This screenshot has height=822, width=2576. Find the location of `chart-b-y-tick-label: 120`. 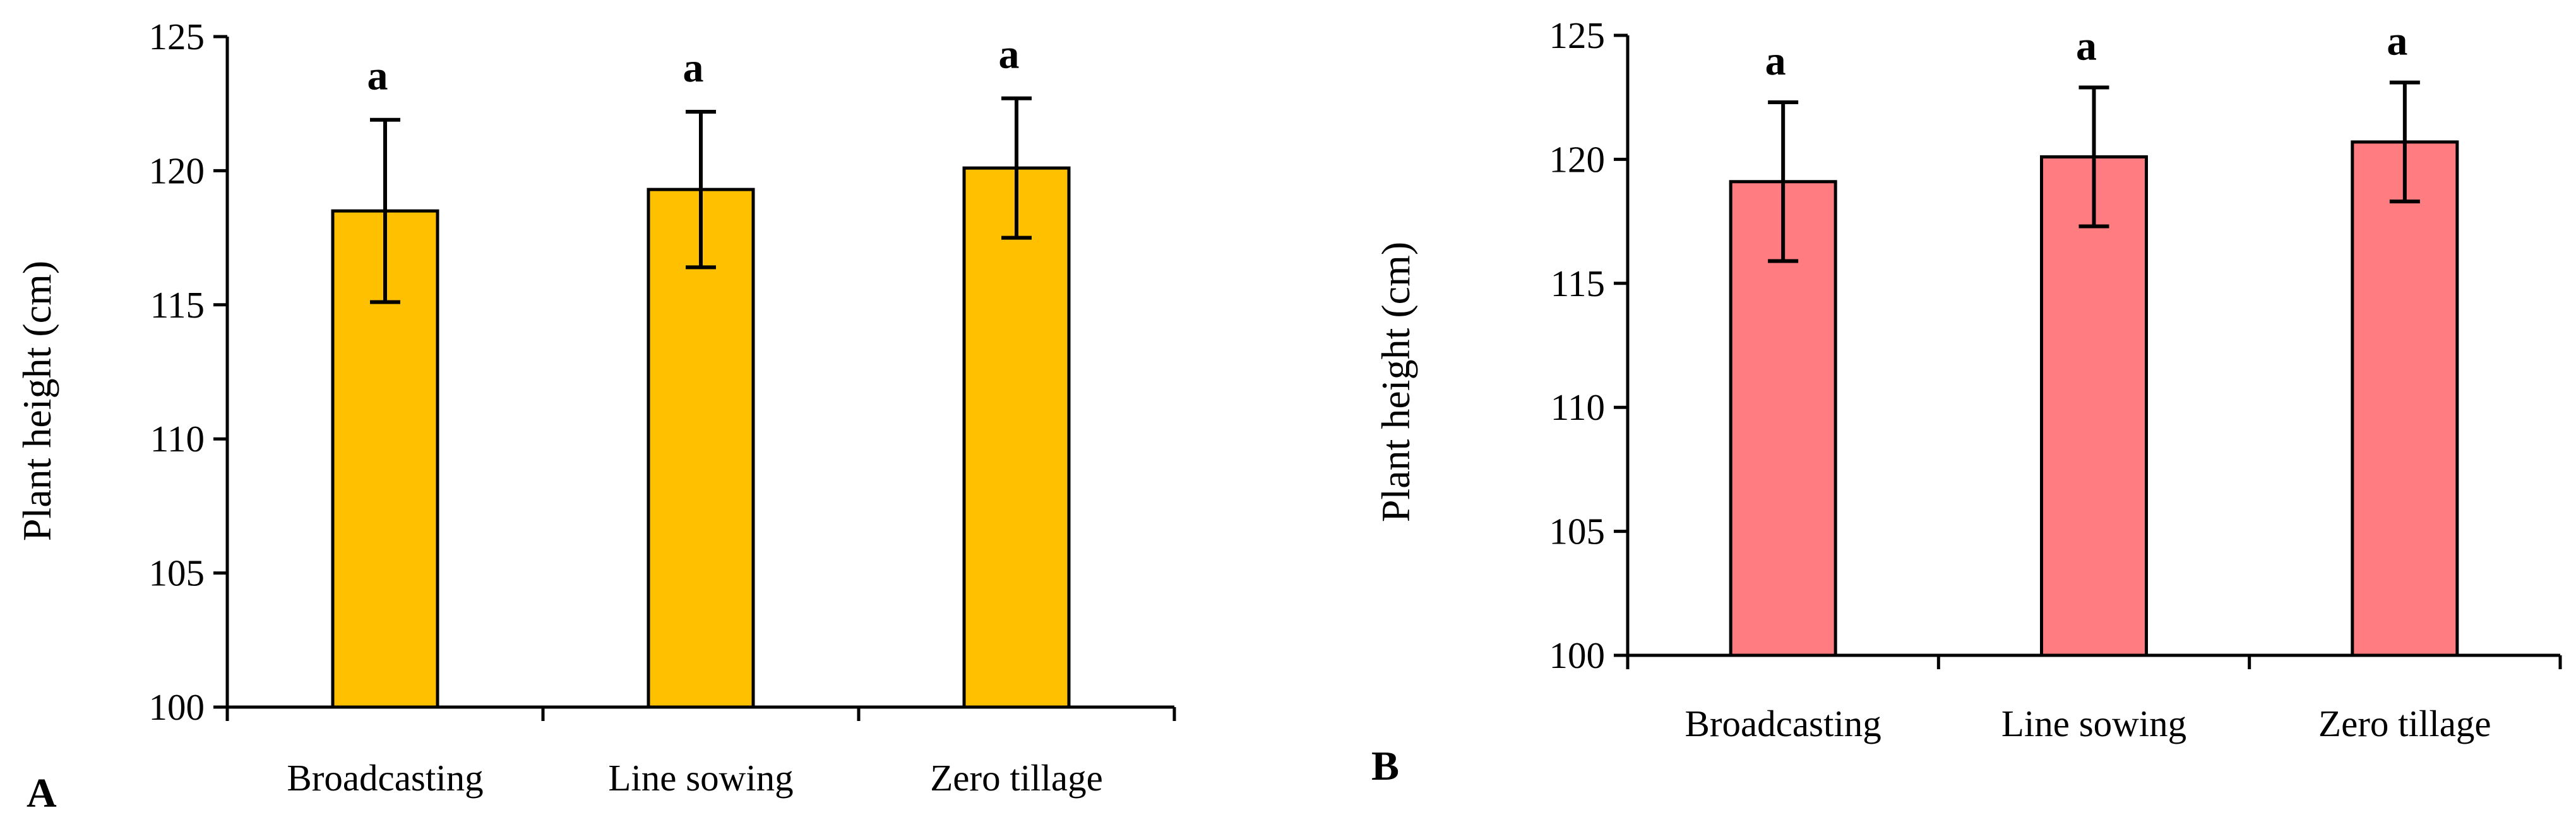

chart-b-y-tick-label: 120 is located at coordinates (1577, 159).